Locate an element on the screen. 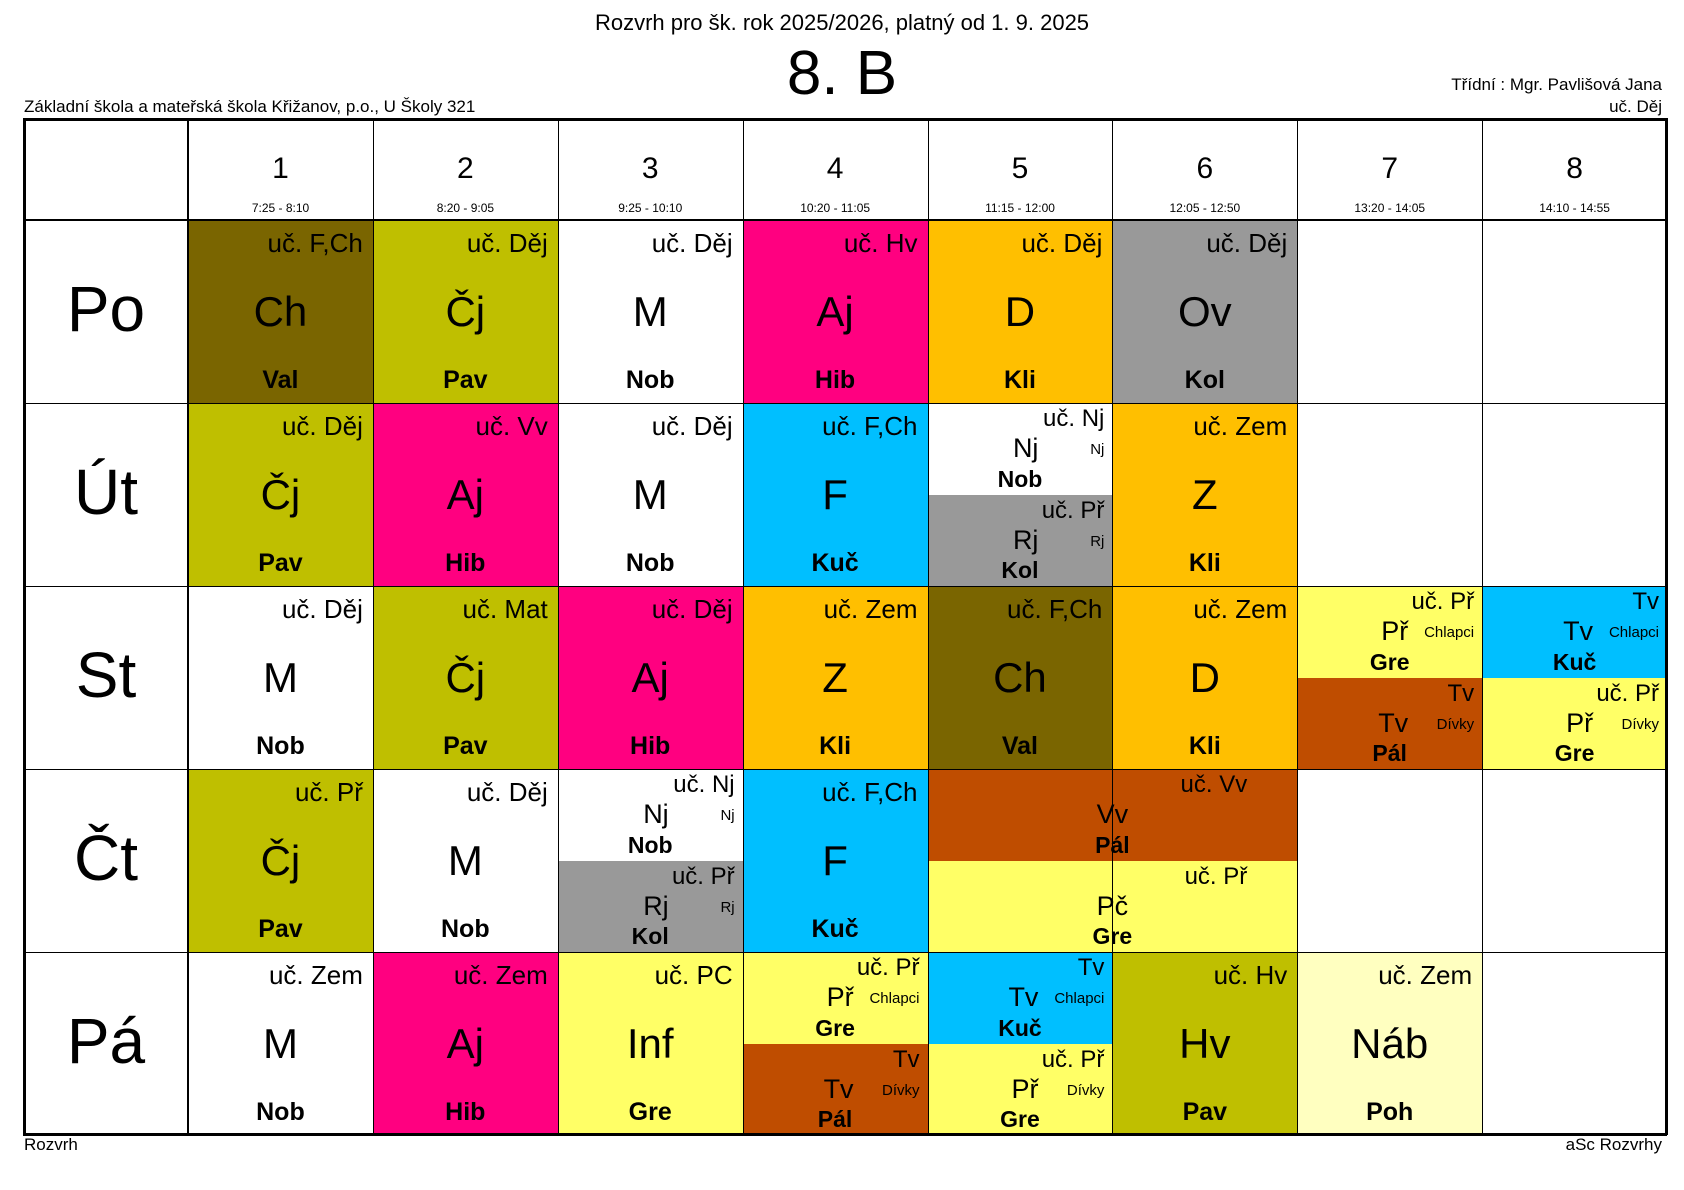 The image size is (1684, 1190). period-time: 12:05 - 12:50 is located at coordinates (1205, 208).